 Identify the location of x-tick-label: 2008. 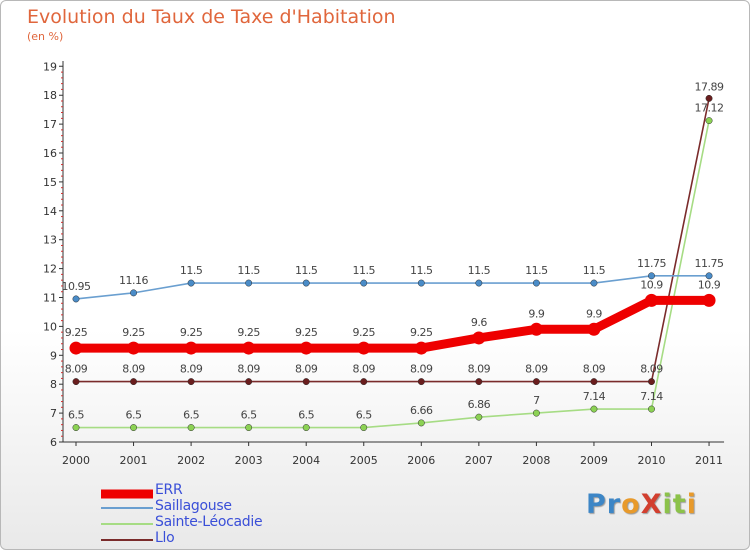
(536, 460).